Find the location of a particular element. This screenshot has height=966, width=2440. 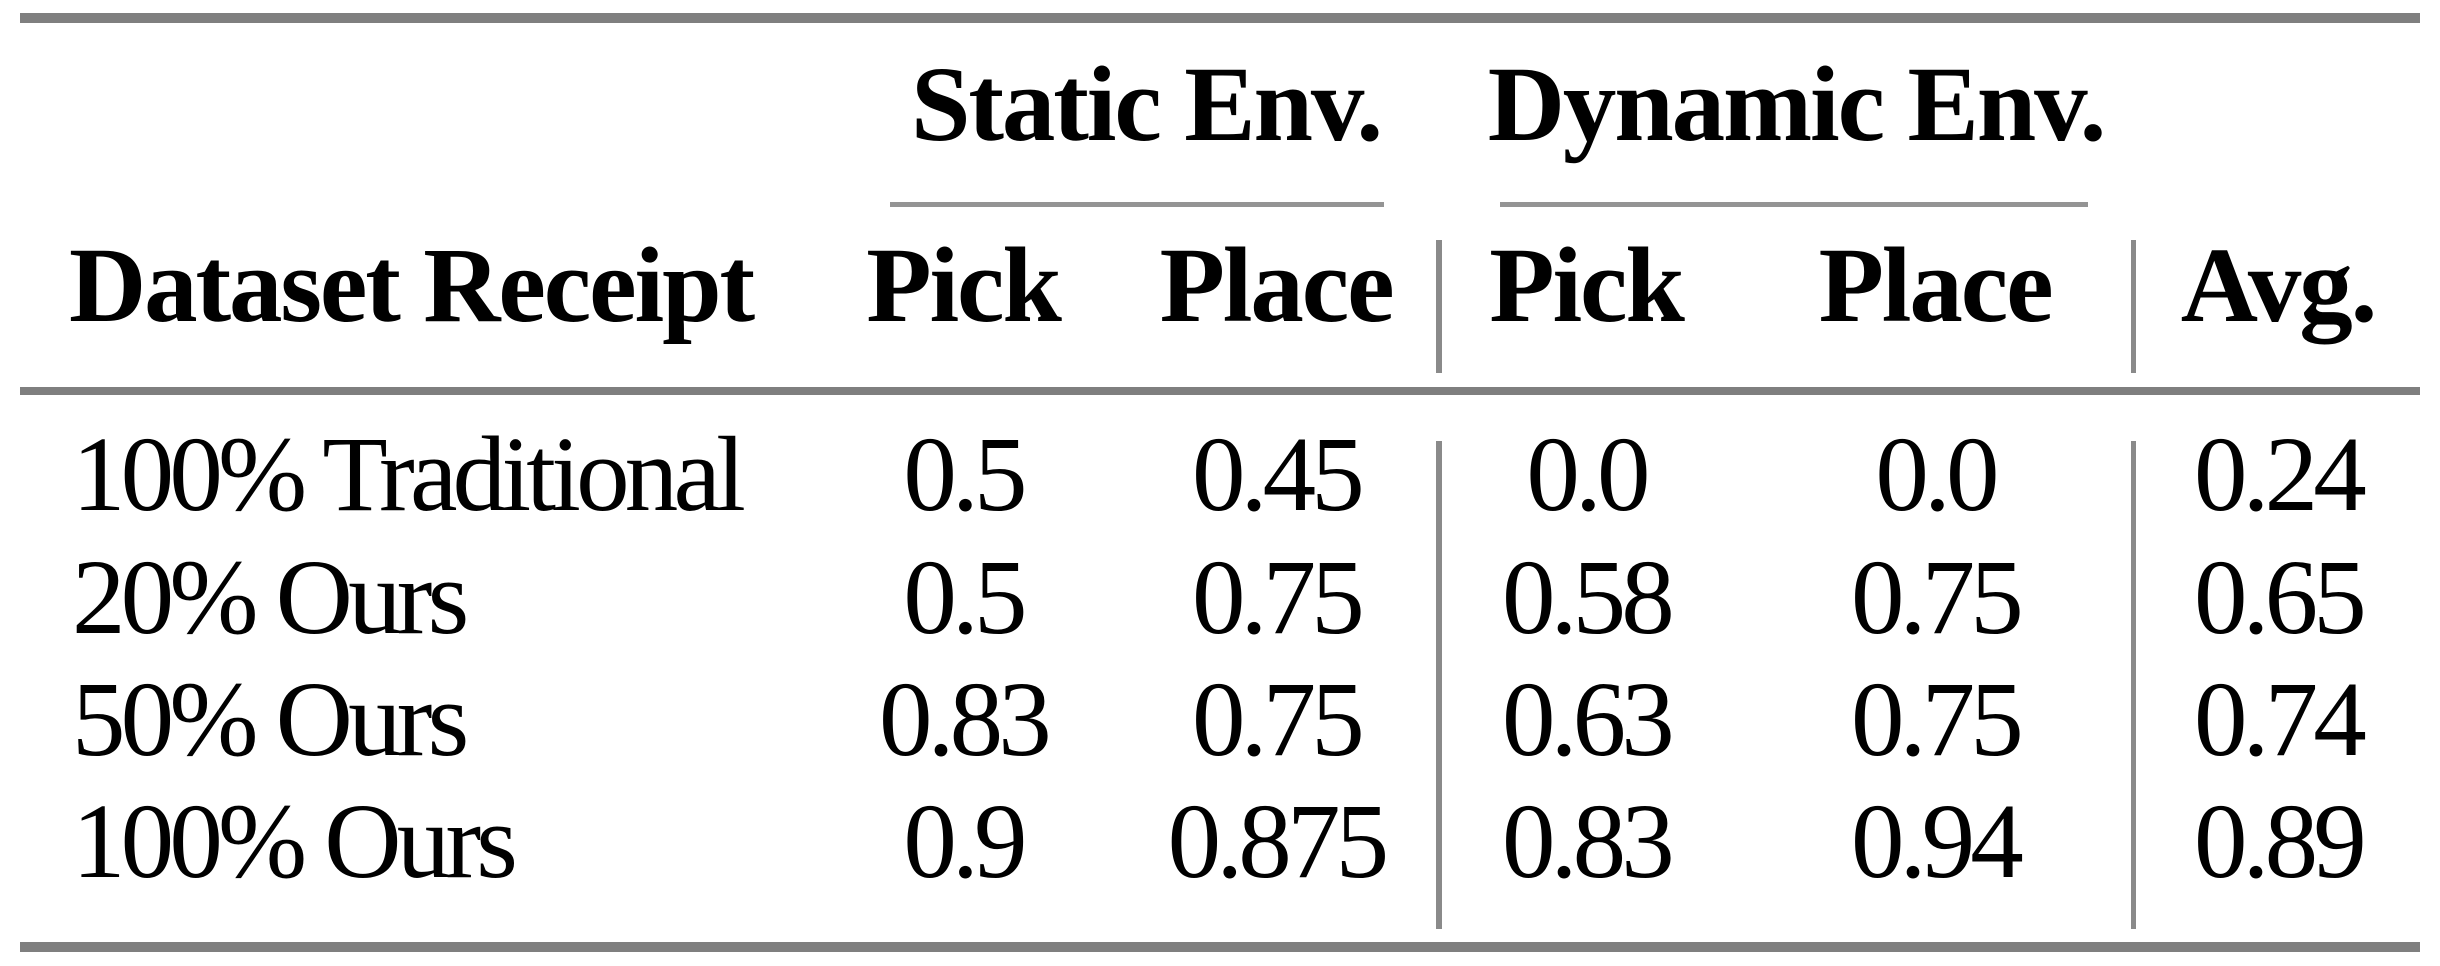

cell-dynamic-pick: 0.58 is located at coordinates (1588, 598).